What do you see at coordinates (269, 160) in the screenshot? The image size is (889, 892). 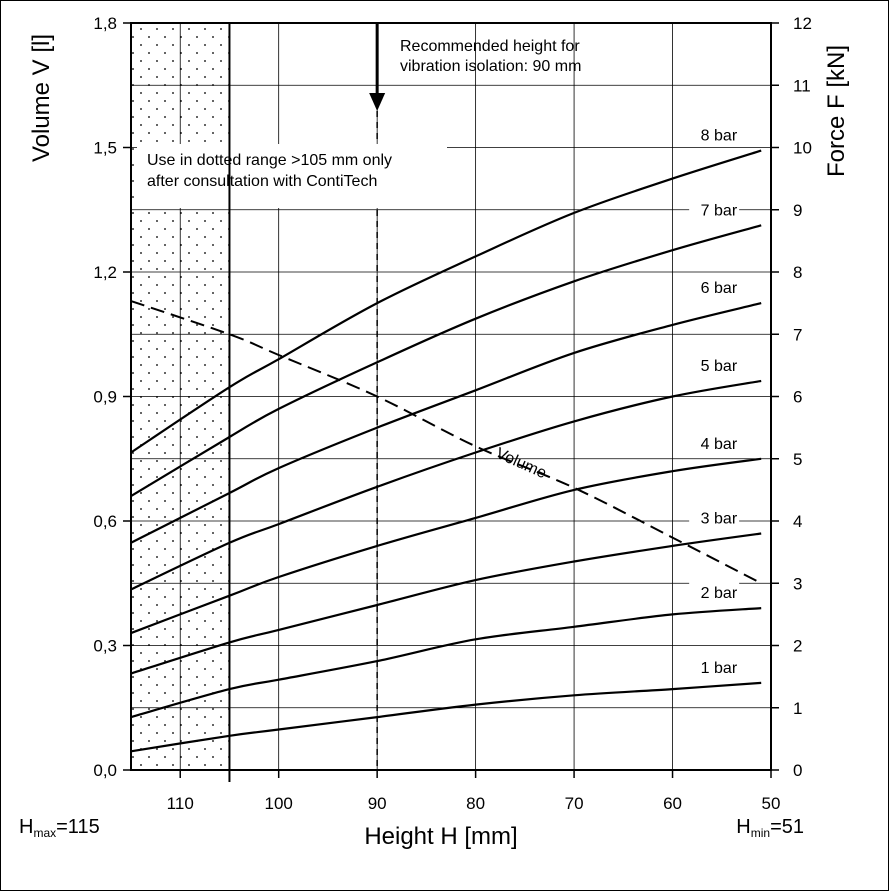 I see `dotted-note-line: Use in dotted range >105 mm only` at bounding box center [269, 160].